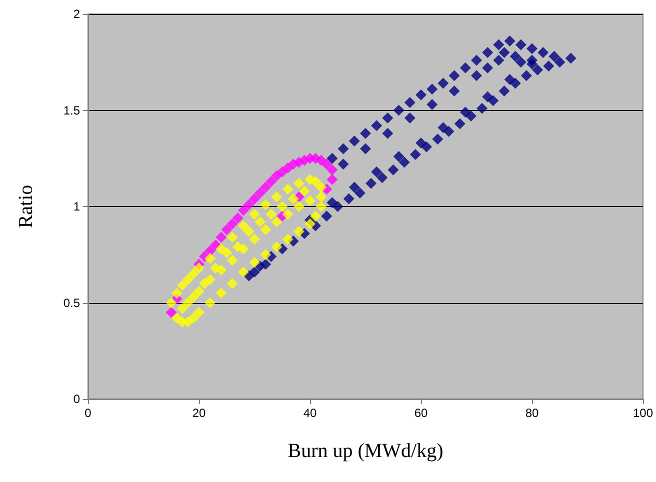 The image size is (656, 482). Describe the element at coordinates (76, 399) in the screenshot. I see `y-tick-label: 0` at that location.